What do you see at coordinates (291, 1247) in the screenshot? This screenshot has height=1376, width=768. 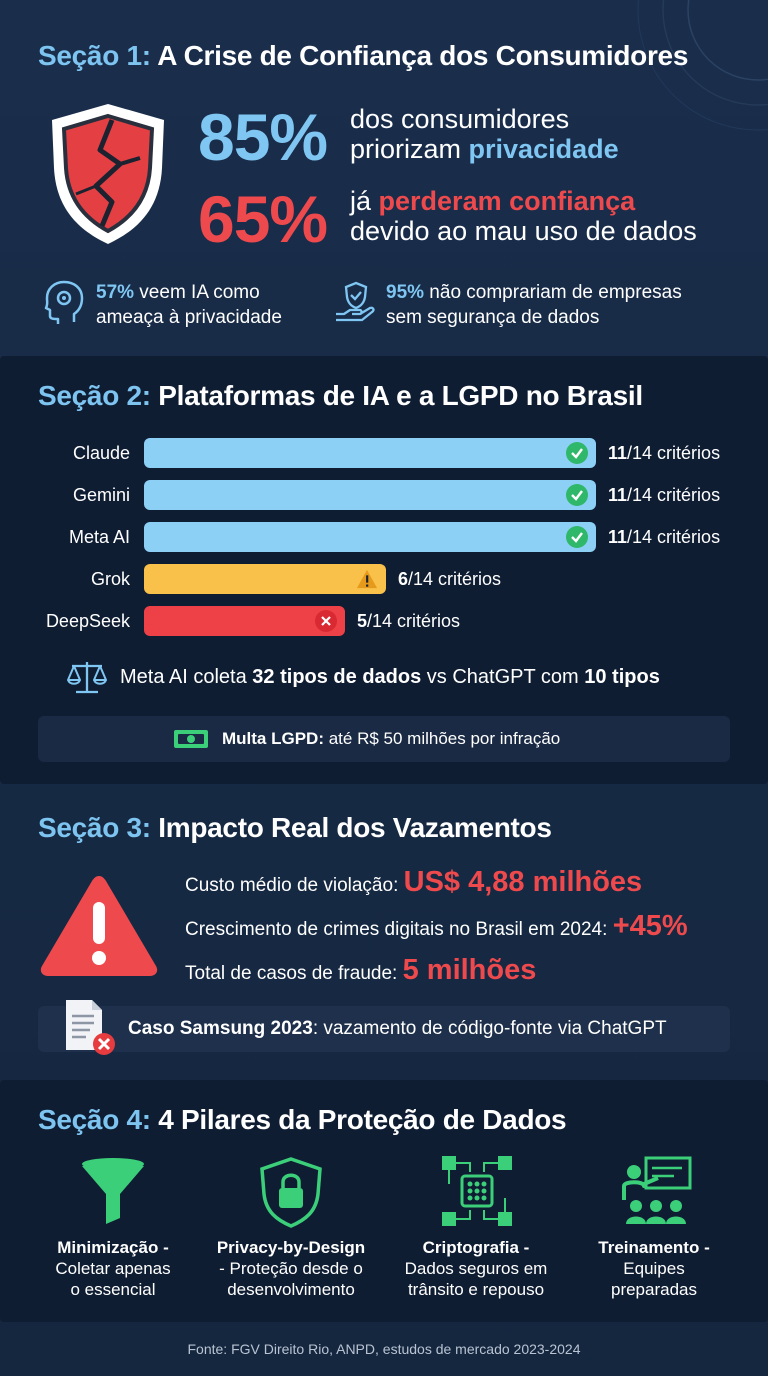 I see `pillar-title: Privacy-by-Design` at bounding box center [291, 1247].